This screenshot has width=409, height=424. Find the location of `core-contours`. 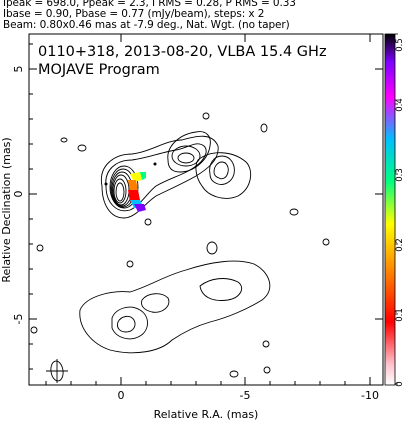

core-contours is located at coordinates (159, 177).